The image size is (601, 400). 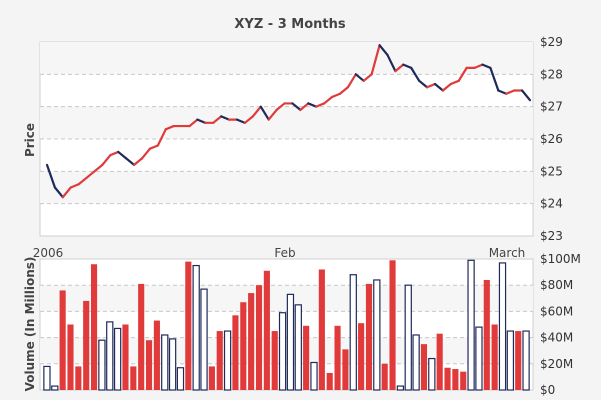 I want to click on volume-band, so click(x=286, y=298).